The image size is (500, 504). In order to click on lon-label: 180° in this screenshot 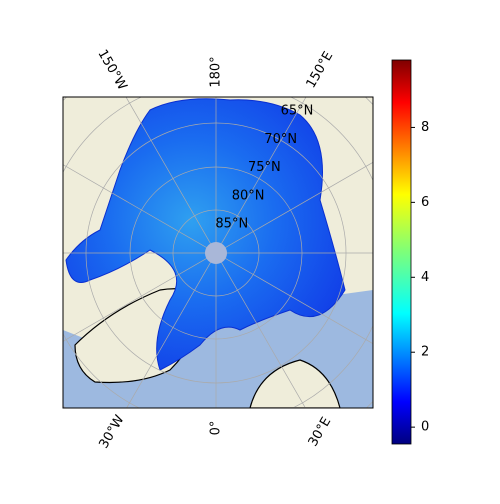, I will do `click(216, 71)`.